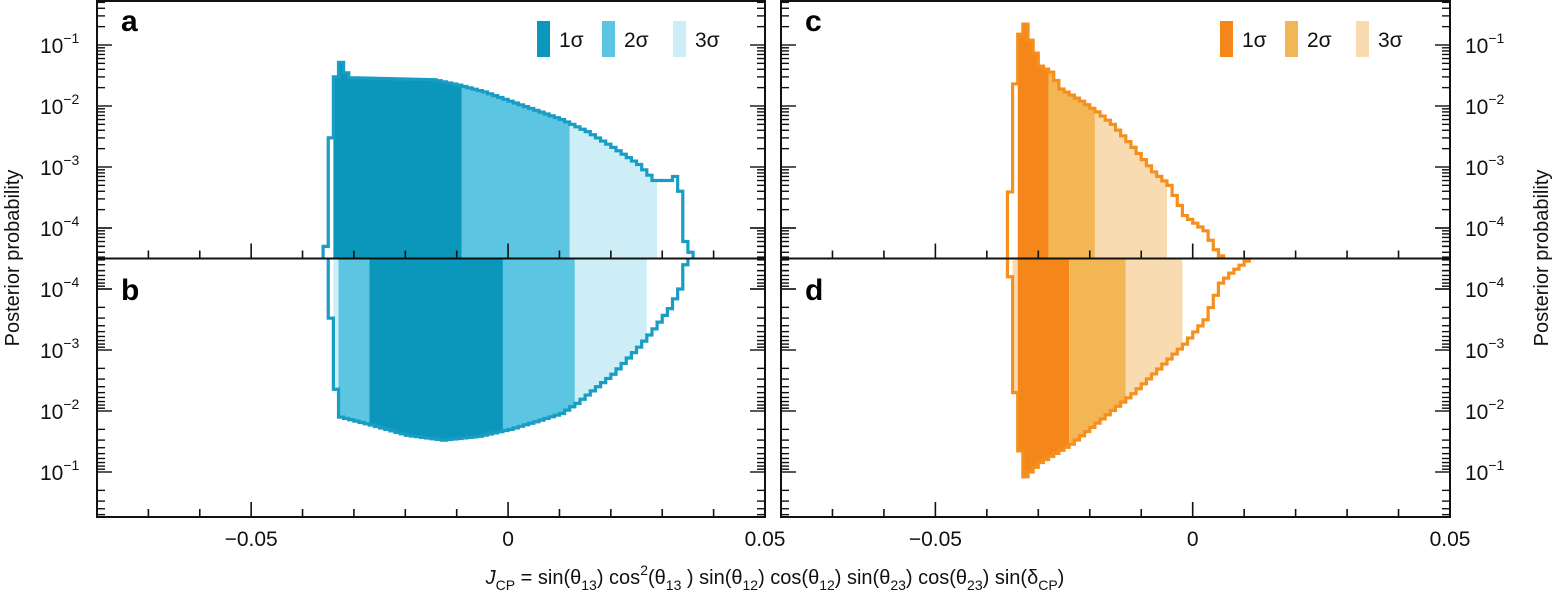 Image resolution: width=1554 pixels, height=599 pixels. What do you see at coordinates (1362, 39) in the screenshot?
I see `legend-swatch-3sigma` at bounding box center [1362, 39].